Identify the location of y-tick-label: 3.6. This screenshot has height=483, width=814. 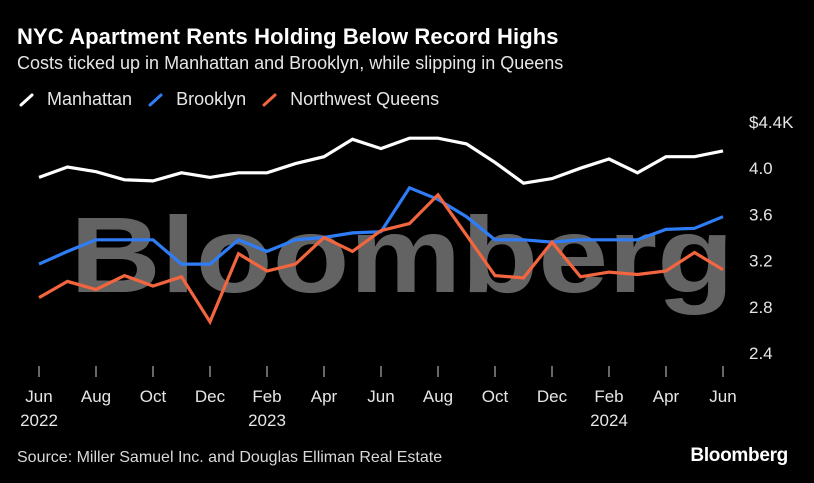
(761, 214).